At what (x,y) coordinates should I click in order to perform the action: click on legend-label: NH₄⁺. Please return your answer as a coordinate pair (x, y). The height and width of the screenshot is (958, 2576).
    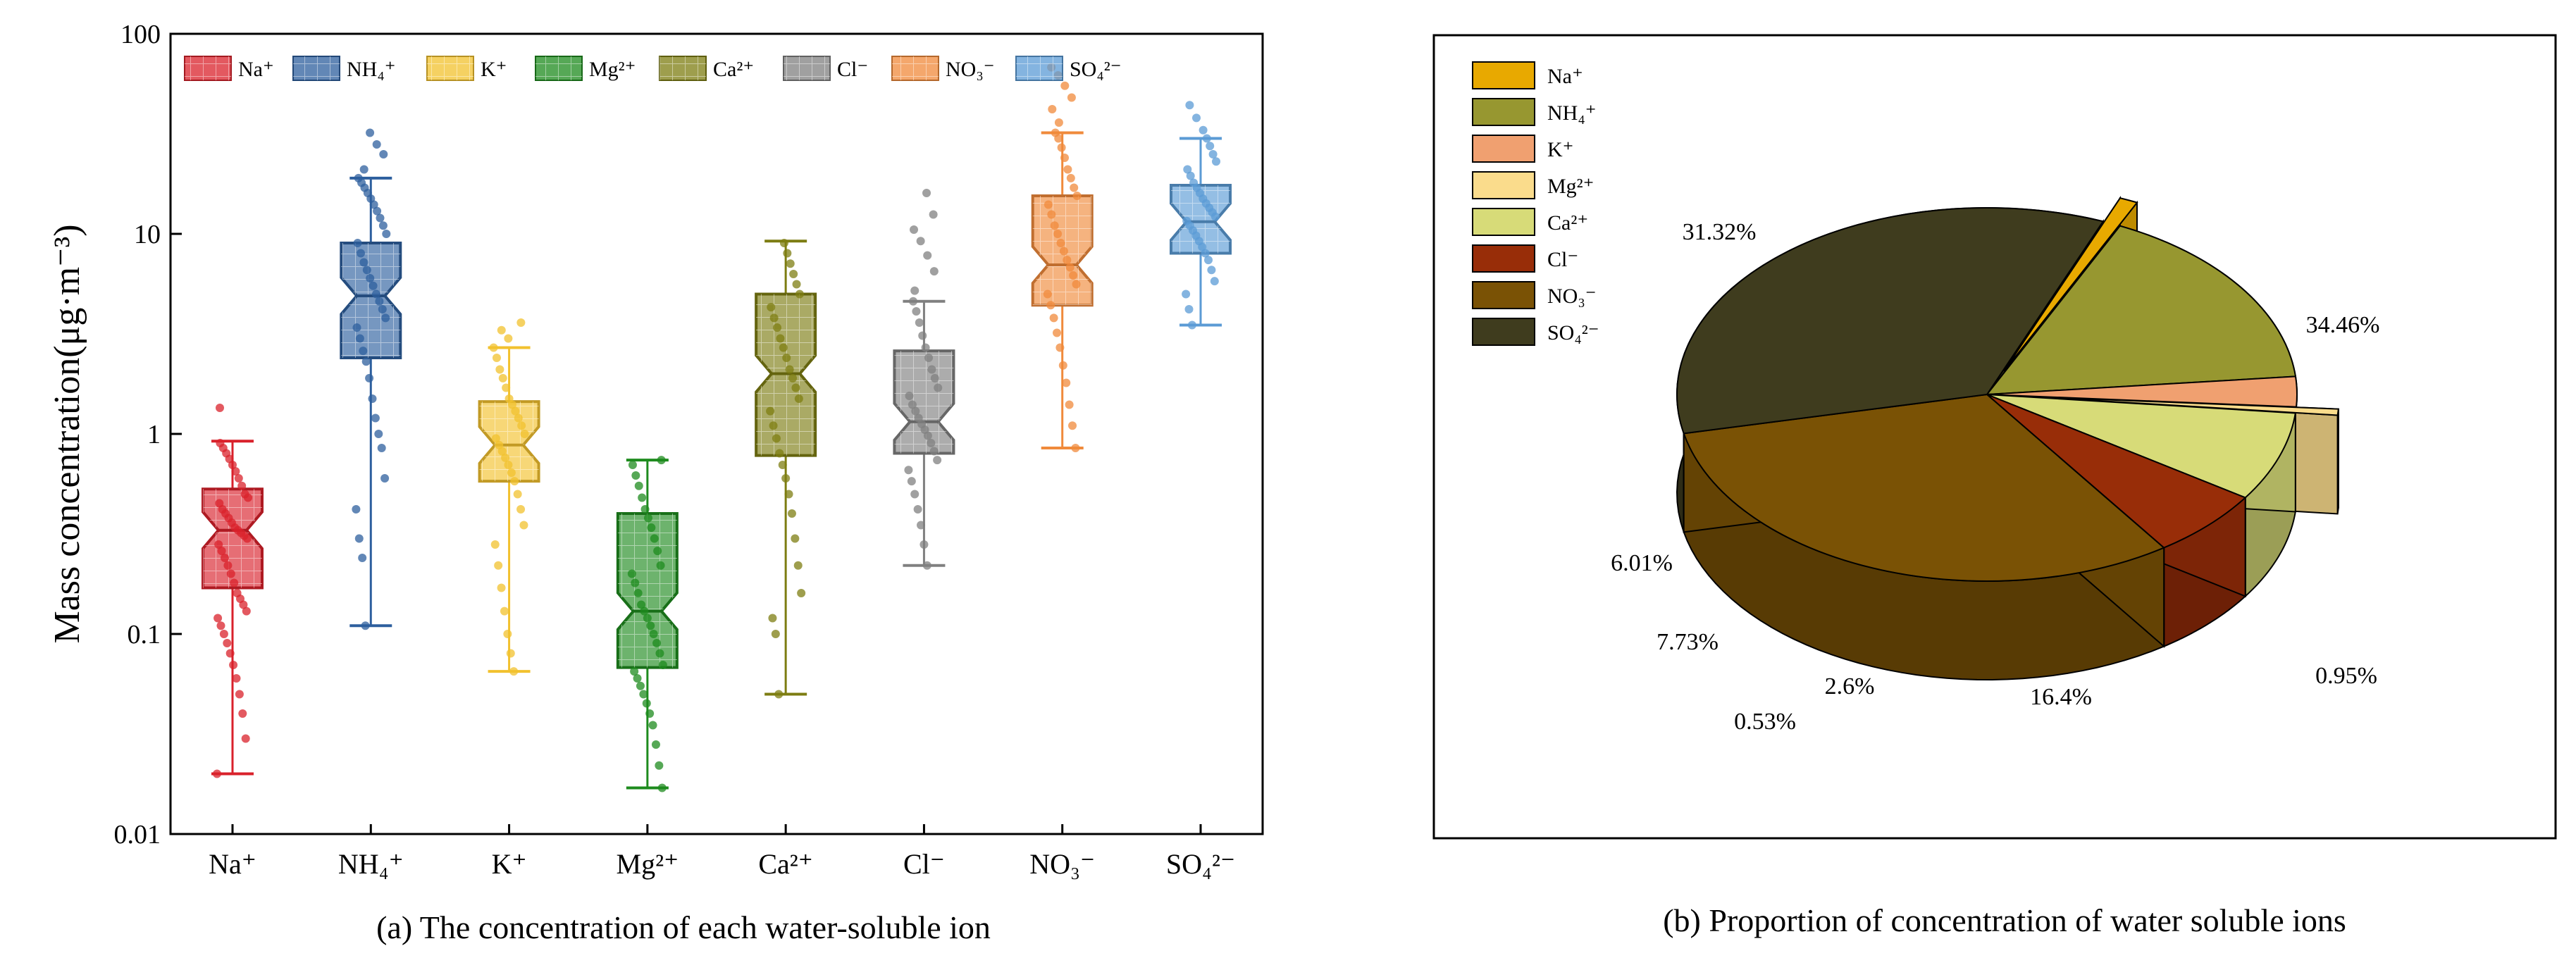
    Looking at the image, I should click on (371, 69).